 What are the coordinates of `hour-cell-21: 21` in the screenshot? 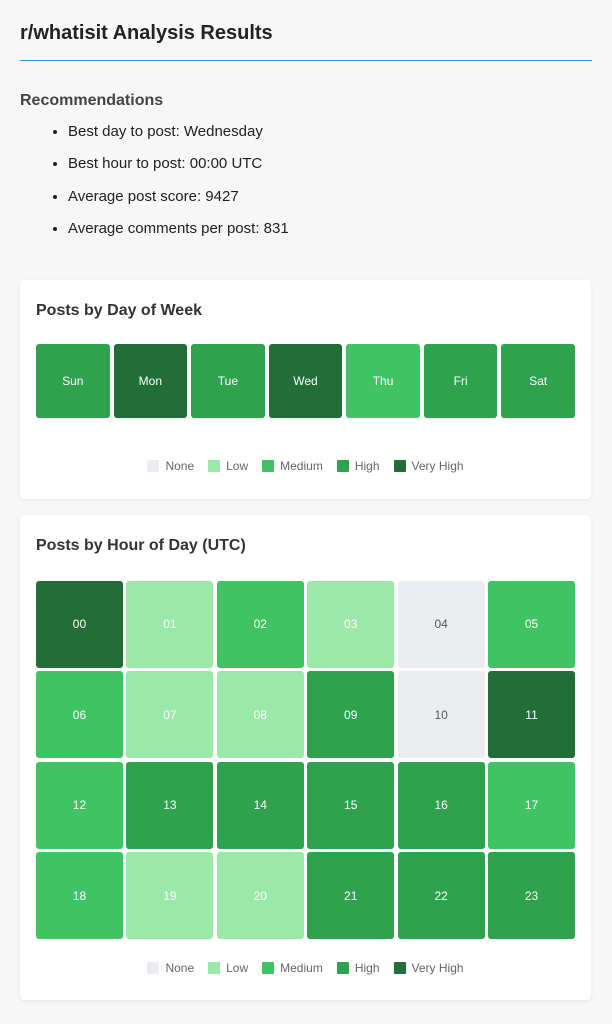 It's located at (351, 895).